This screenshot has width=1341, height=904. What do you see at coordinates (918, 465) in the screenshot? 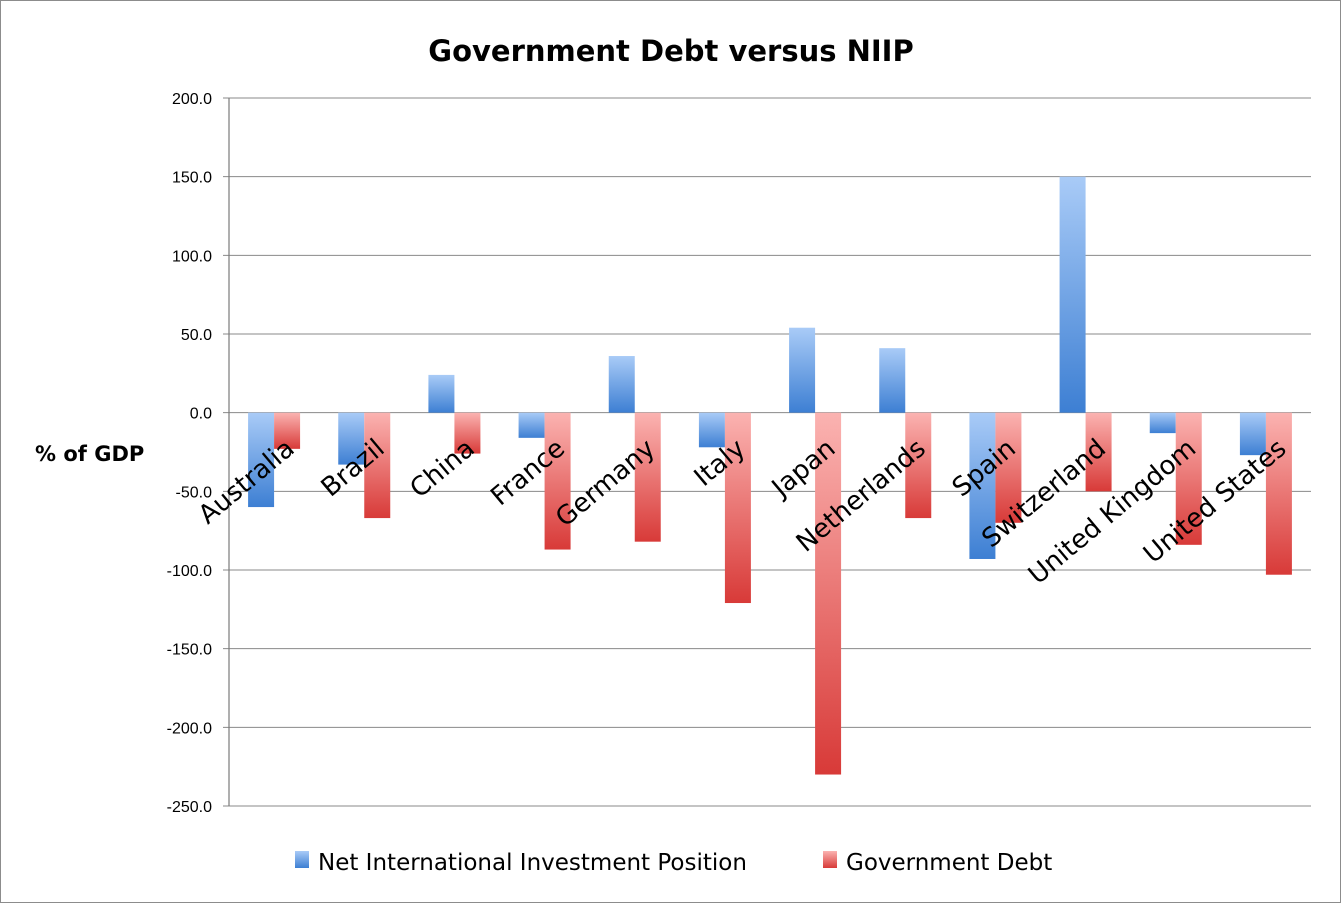
I see `bar-debt-netherlands` at bounding box center [918, 465].